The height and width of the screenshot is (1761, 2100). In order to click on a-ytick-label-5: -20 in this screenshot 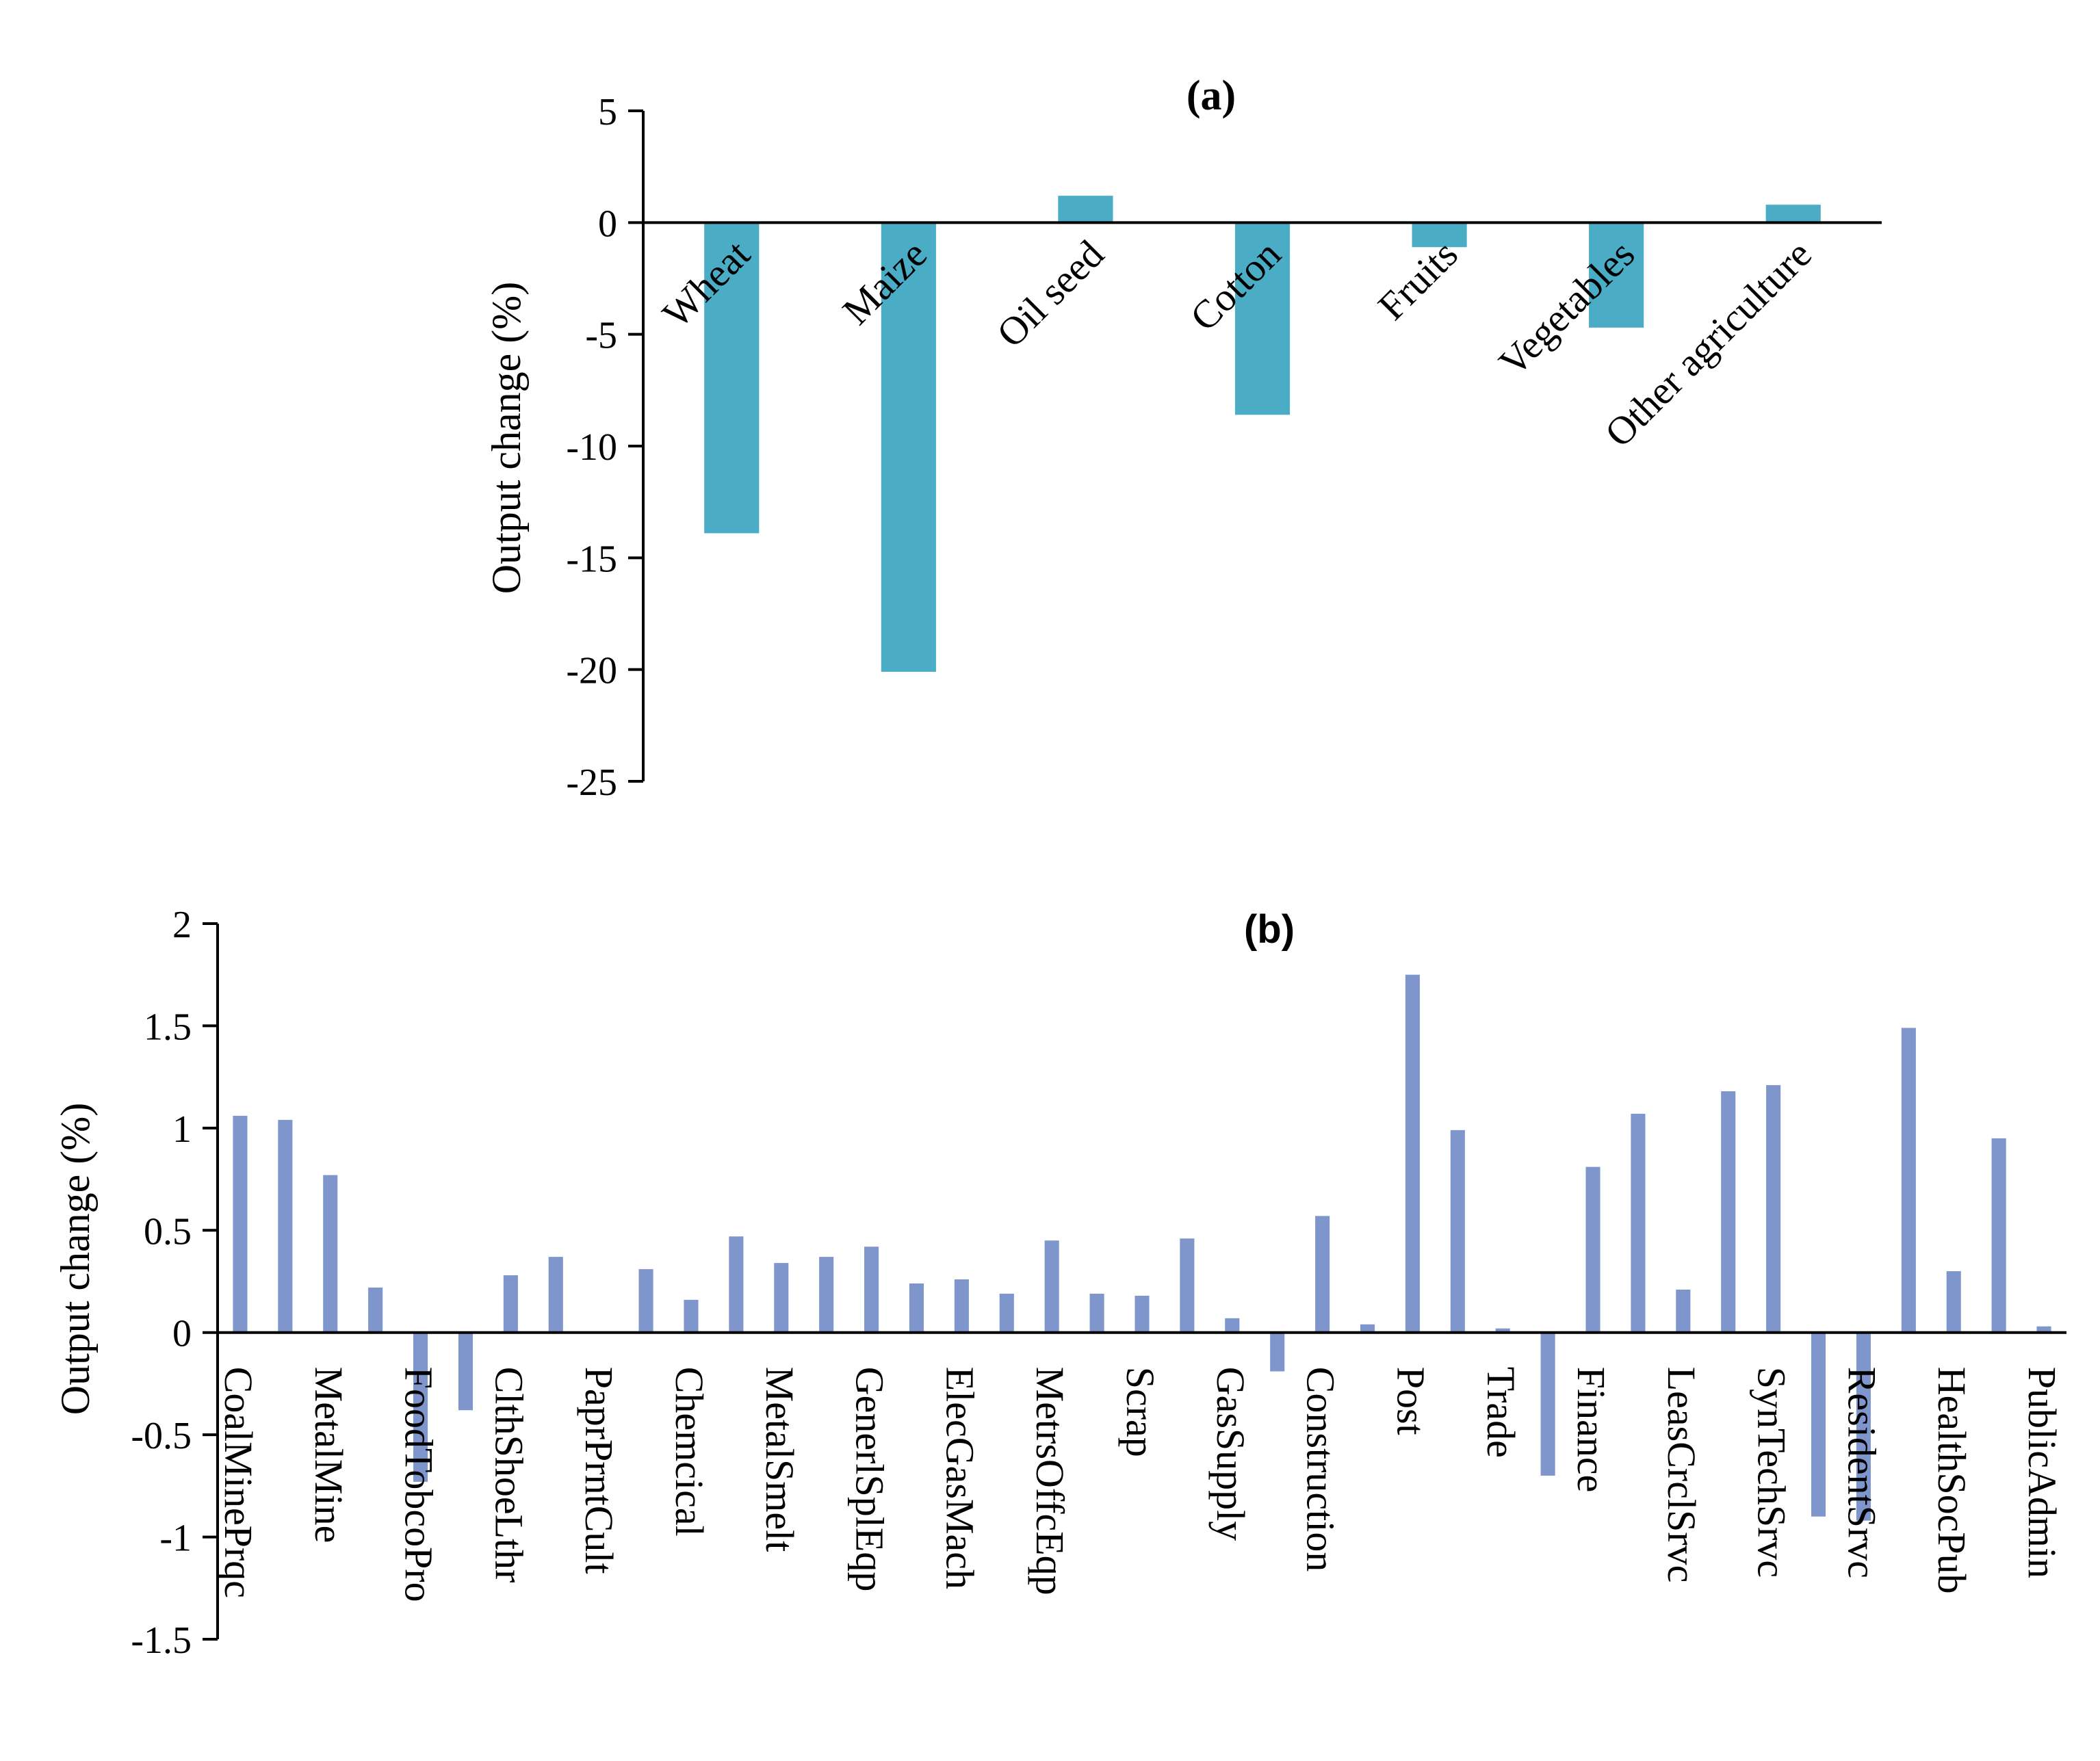, I will do `click(591, 671)`.